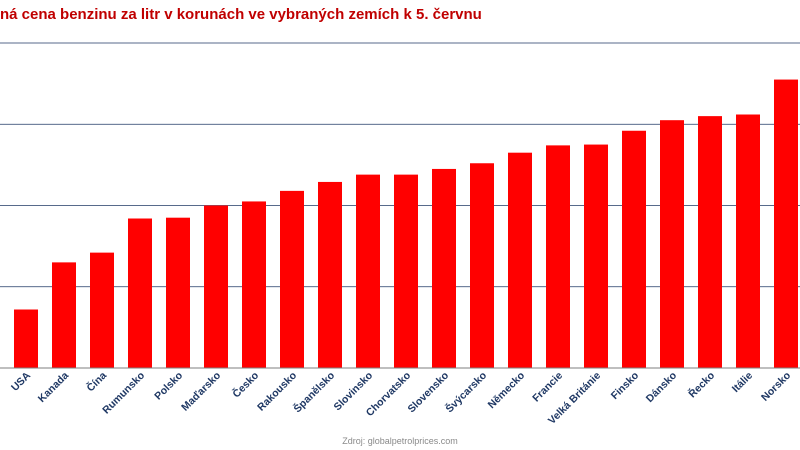 The height and width of the screenshot is (450, 800). Describe the element at coordinates (776, 387) in the screenshot. I see `category-label-21: Norsko` at that location.